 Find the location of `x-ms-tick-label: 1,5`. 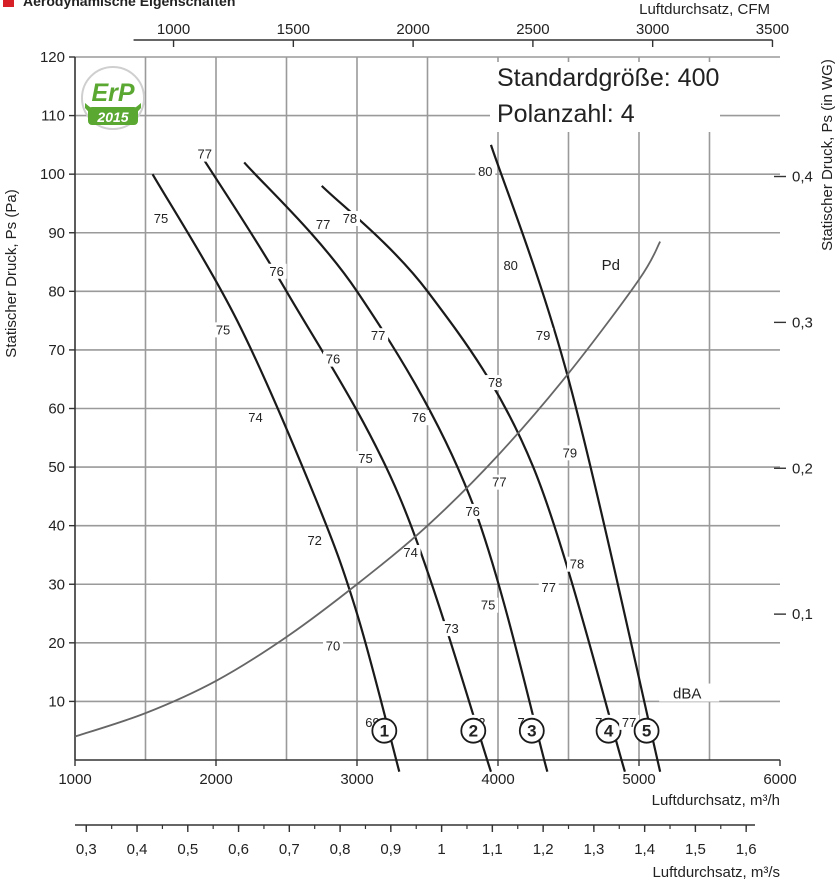

x-ms-tick-label: 1,5 is located at coordinates (695, 849).